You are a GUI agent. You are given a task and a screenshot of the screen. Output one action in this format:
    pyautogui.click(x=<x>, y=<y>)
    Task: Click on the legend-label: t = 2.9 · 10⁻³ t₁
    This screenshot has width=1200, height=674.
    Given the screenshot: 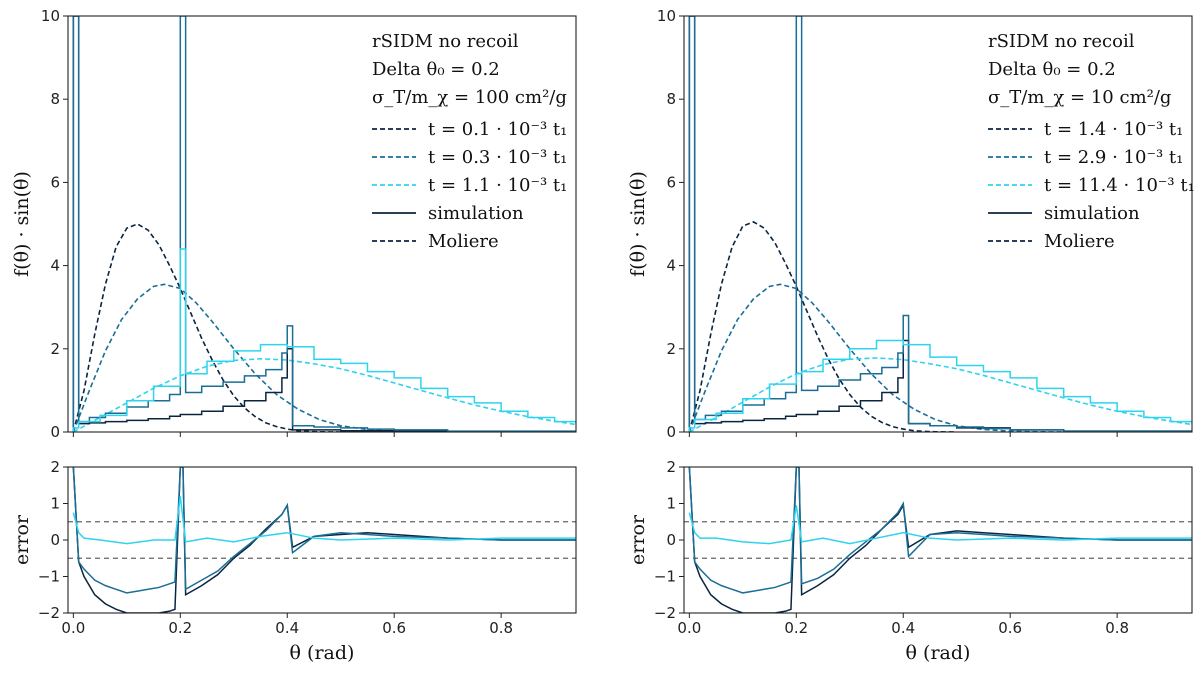 What is the action you would take?
    pyautogui.click(x=1113, y=157)
    